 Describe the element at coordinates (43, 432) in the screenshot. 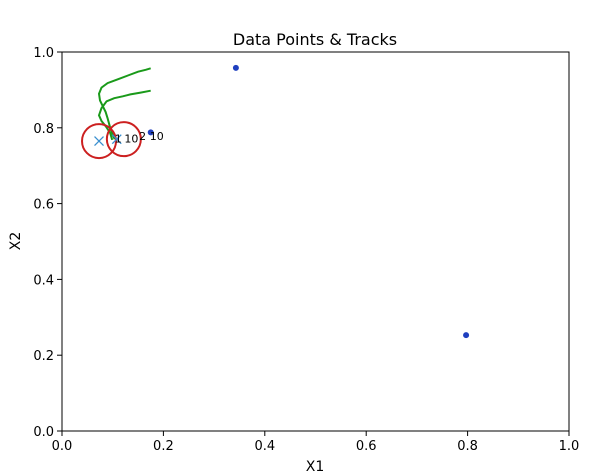

I see `y-tick-label: 0.0` at that location.